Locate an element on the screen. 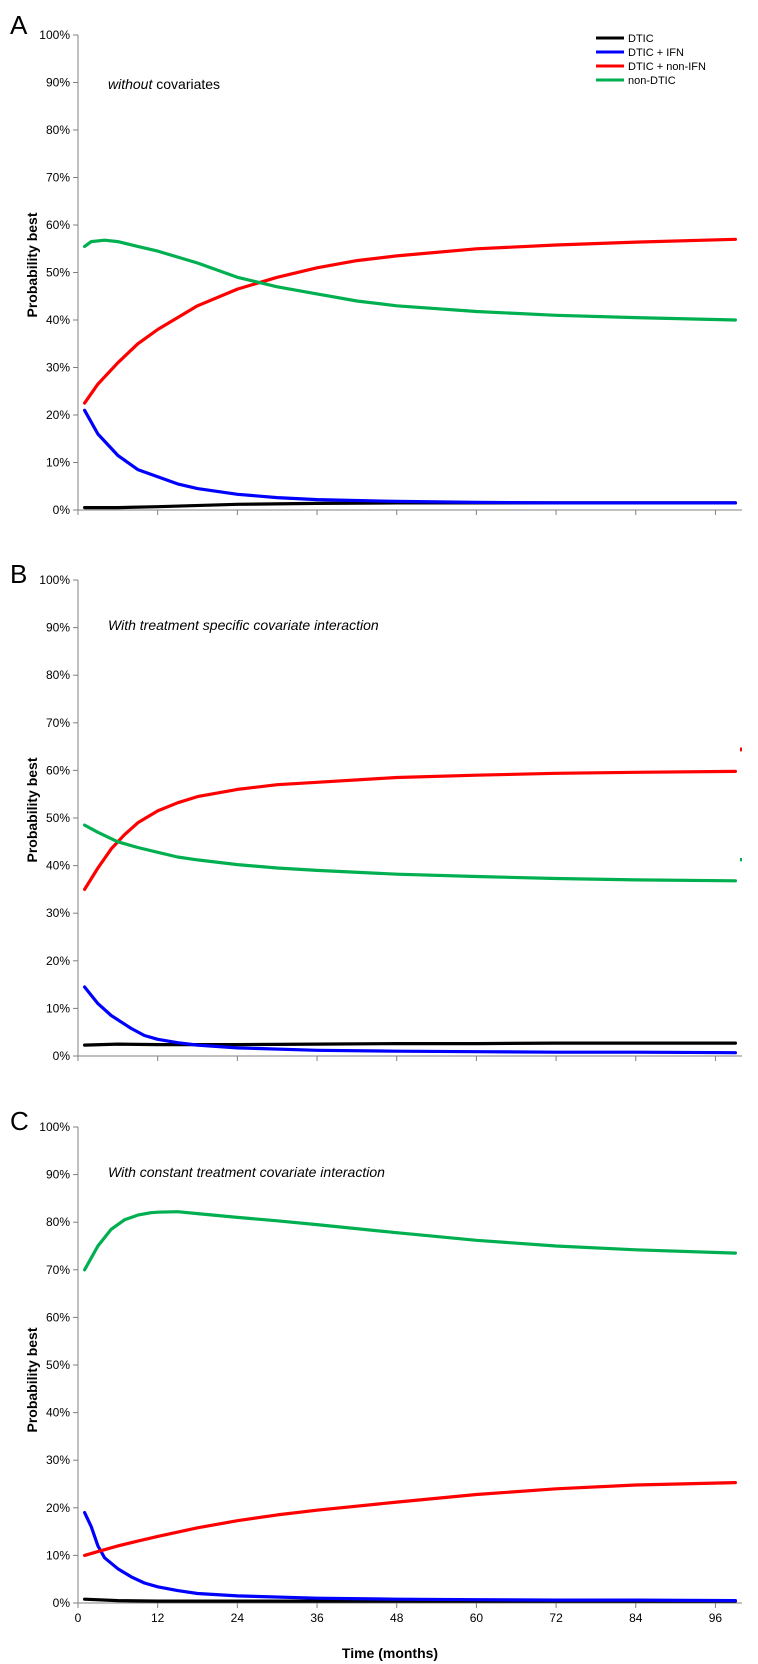  panel-annotation: without covariates is located at coordinates (164, 84).